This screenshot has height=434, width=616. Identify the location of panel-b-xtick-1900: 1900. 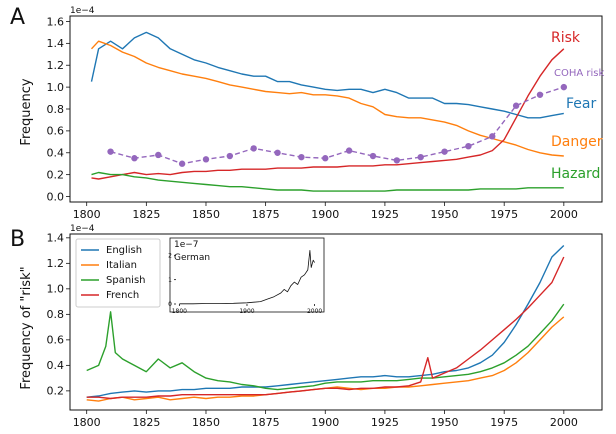
(325, 422).